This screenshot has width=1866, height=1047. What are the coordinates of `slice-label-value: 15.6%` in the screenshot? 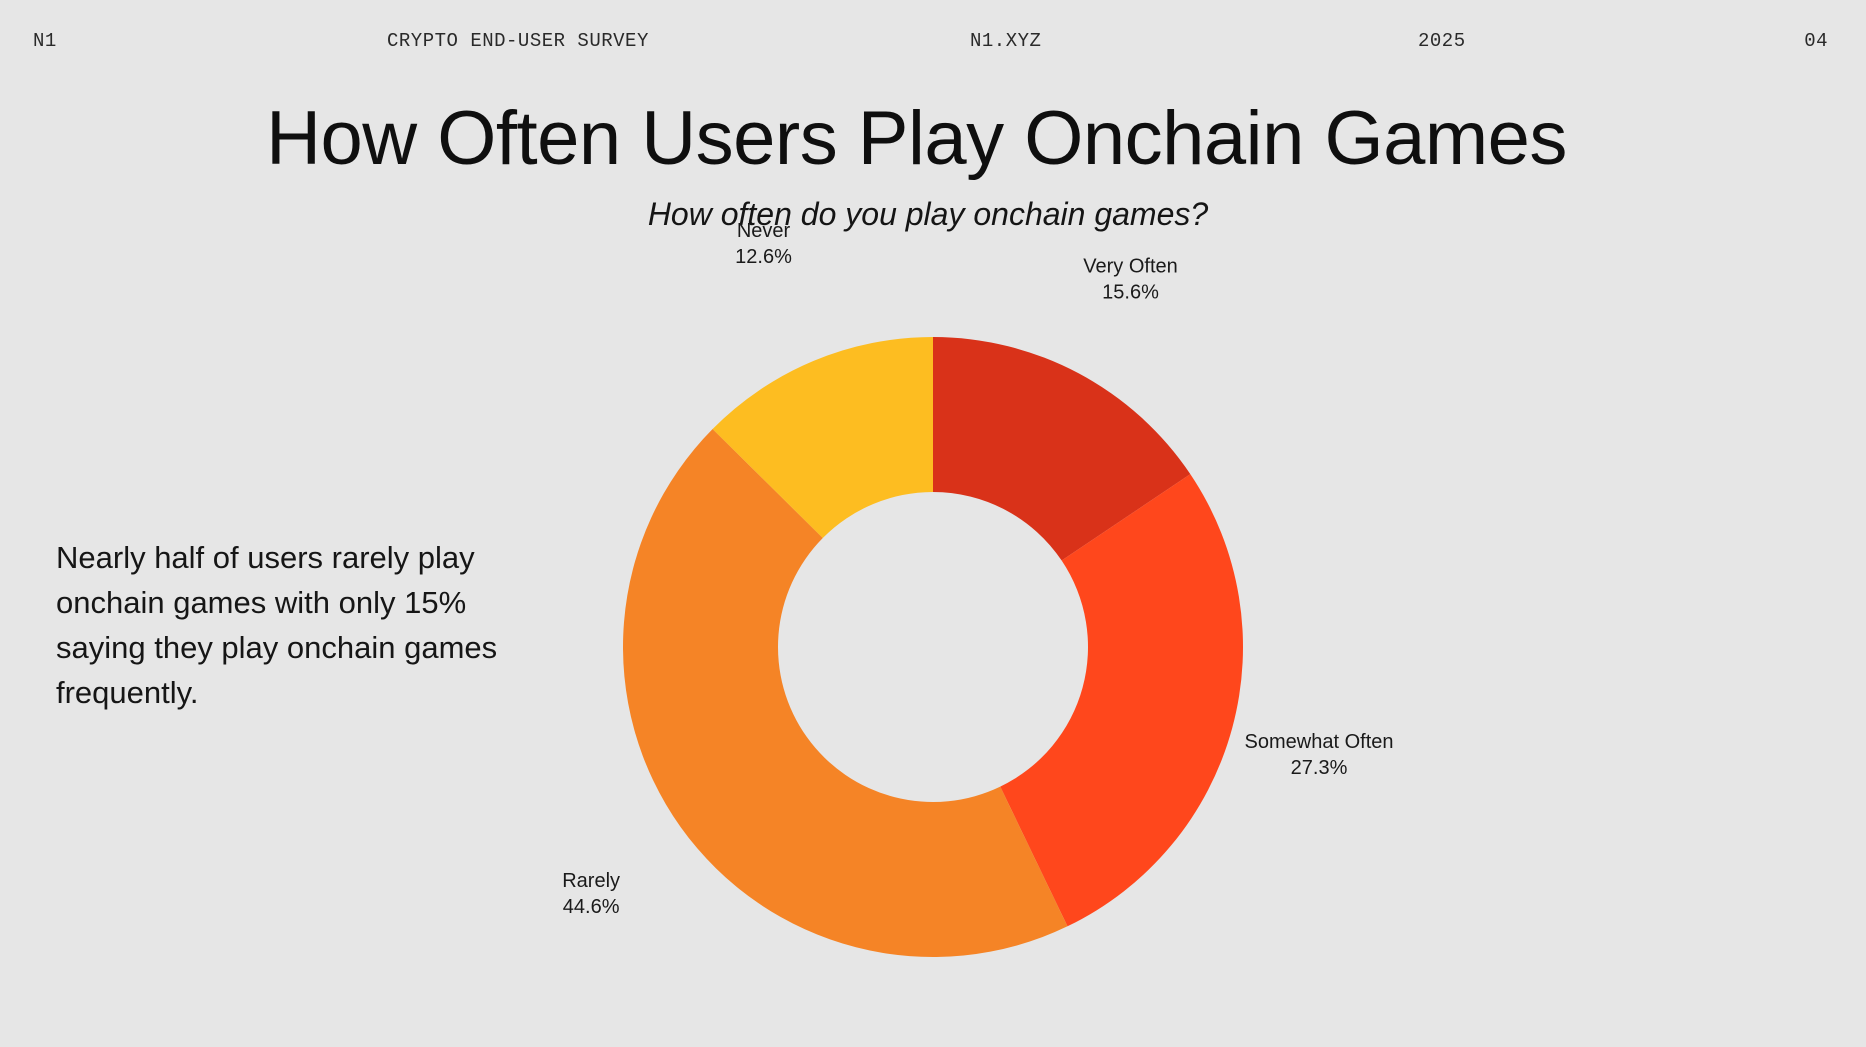 It's located at (1130, 292).